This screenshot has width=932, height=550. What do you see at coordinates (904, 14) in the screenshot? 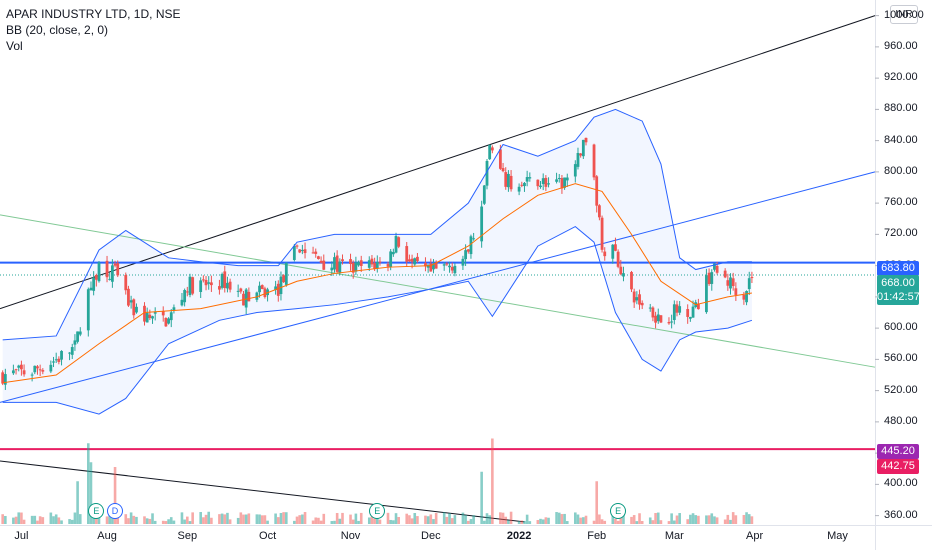
I see `currency-badge: INR` at bounding box center [904, 14].